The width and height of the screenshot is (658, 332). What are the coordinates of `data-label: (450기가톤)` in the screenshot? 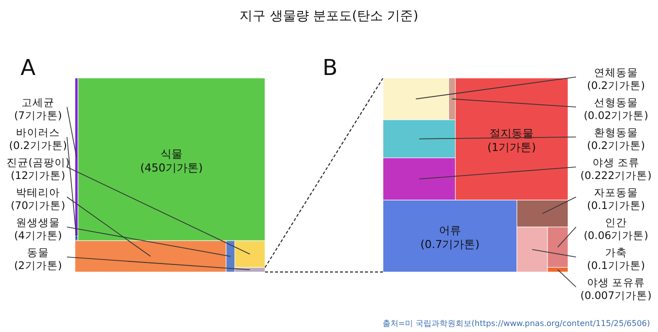 It's located at (171, 167).